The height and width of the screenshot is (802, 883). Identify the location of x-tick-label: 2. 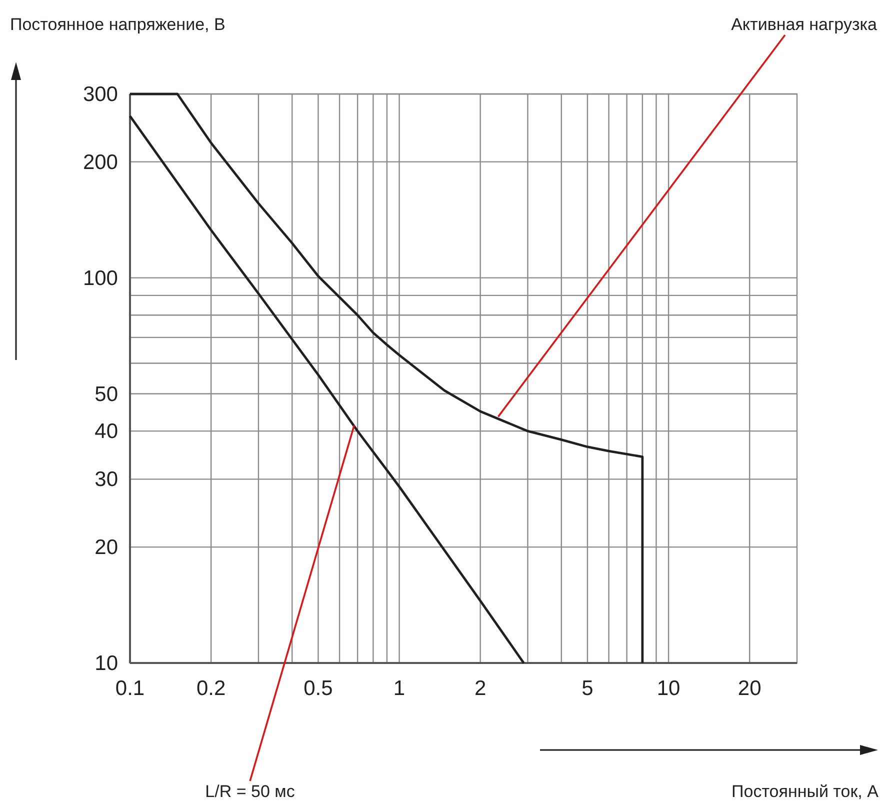
(480, 688).